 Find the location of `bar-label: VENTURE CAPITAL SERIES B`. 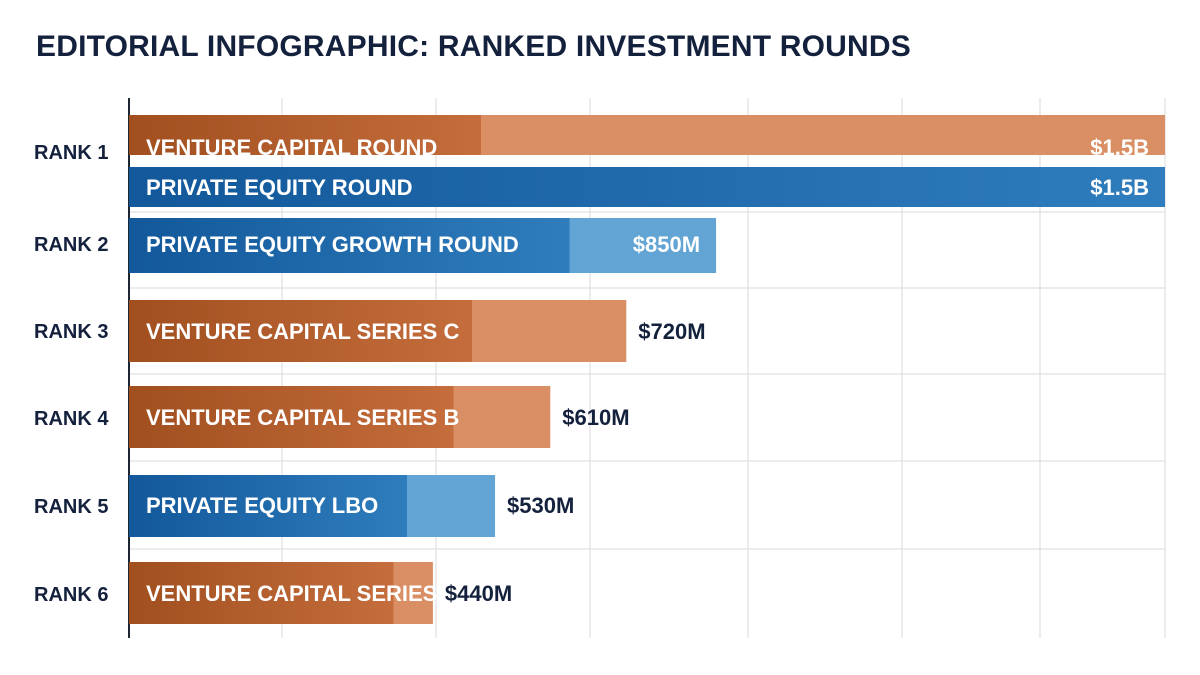

bar-label: VENTURE CAPITAL SERIES B is located at coordinates (302, 417).